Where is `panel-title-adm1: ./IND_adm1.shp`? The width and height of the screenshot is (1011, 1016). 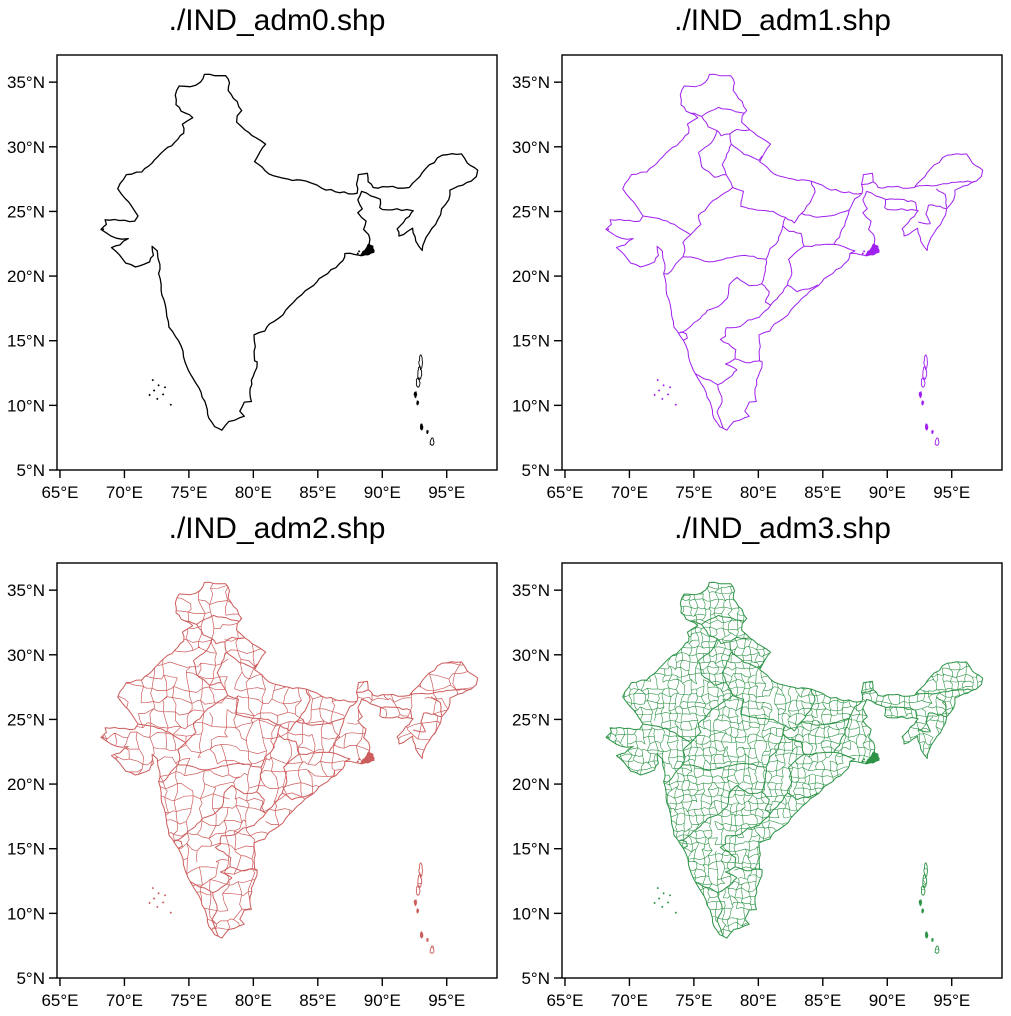
panel-title-adm1: ./IND_adm1.shp is located at coordinates (782, 20).